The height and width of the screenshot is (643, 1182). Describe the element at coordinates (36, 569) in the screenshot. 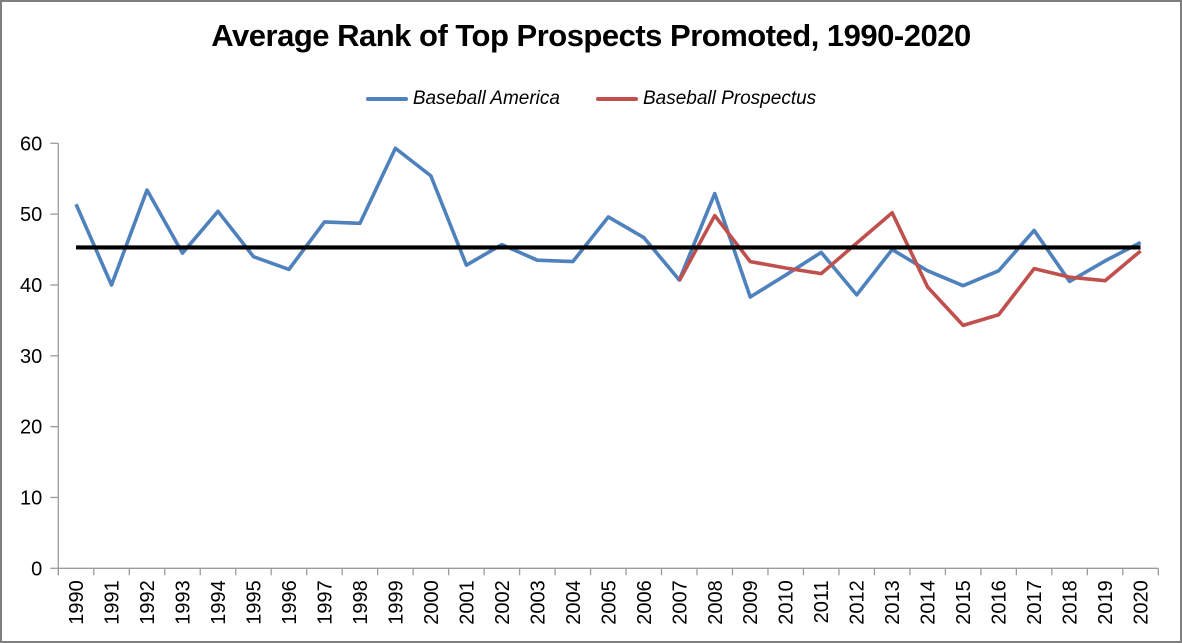

I see `y-axis-label: 0` at that location.